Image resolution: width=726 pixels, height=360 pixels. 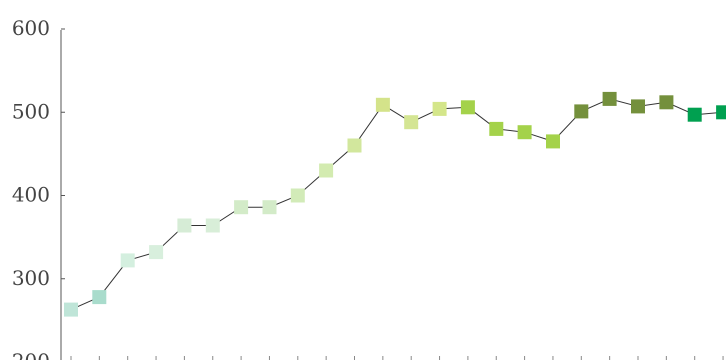 I want to click on y-tick-label: 300, so click(x=31, y=278).